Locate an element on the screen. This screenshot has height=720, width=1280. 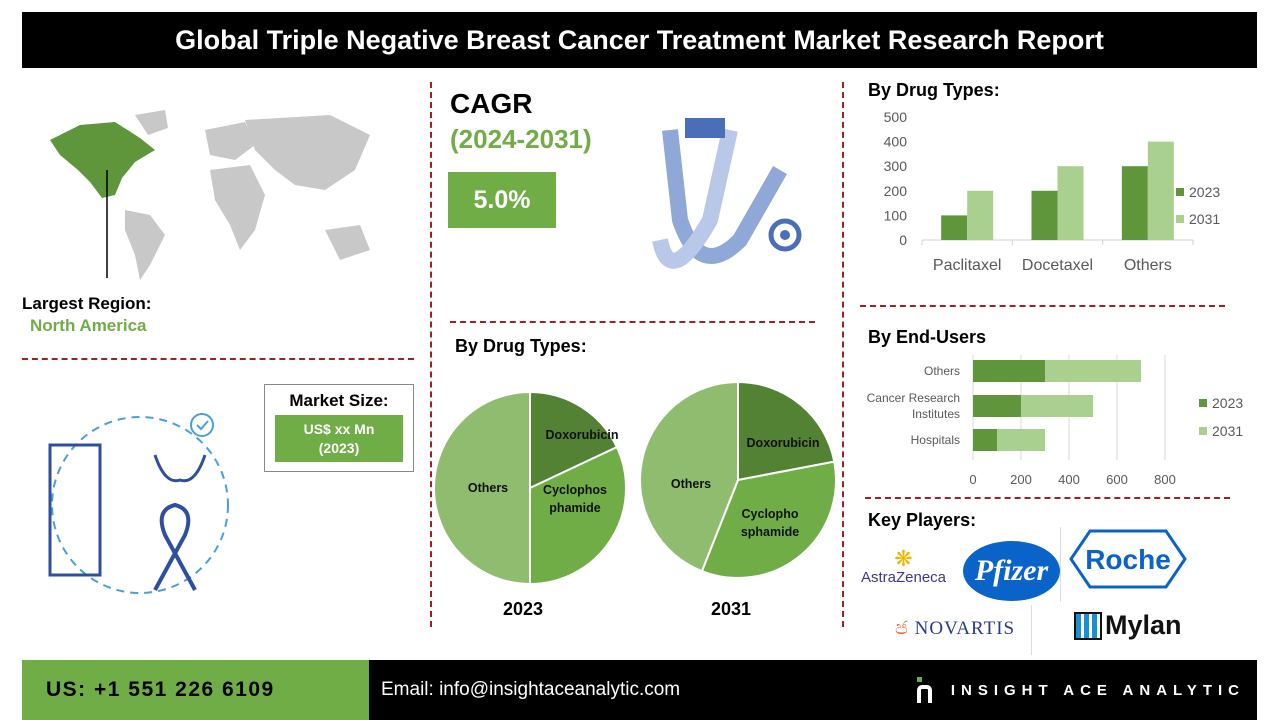
pie-slice-cyclophos-phamide is located at coordinates (578, 515).